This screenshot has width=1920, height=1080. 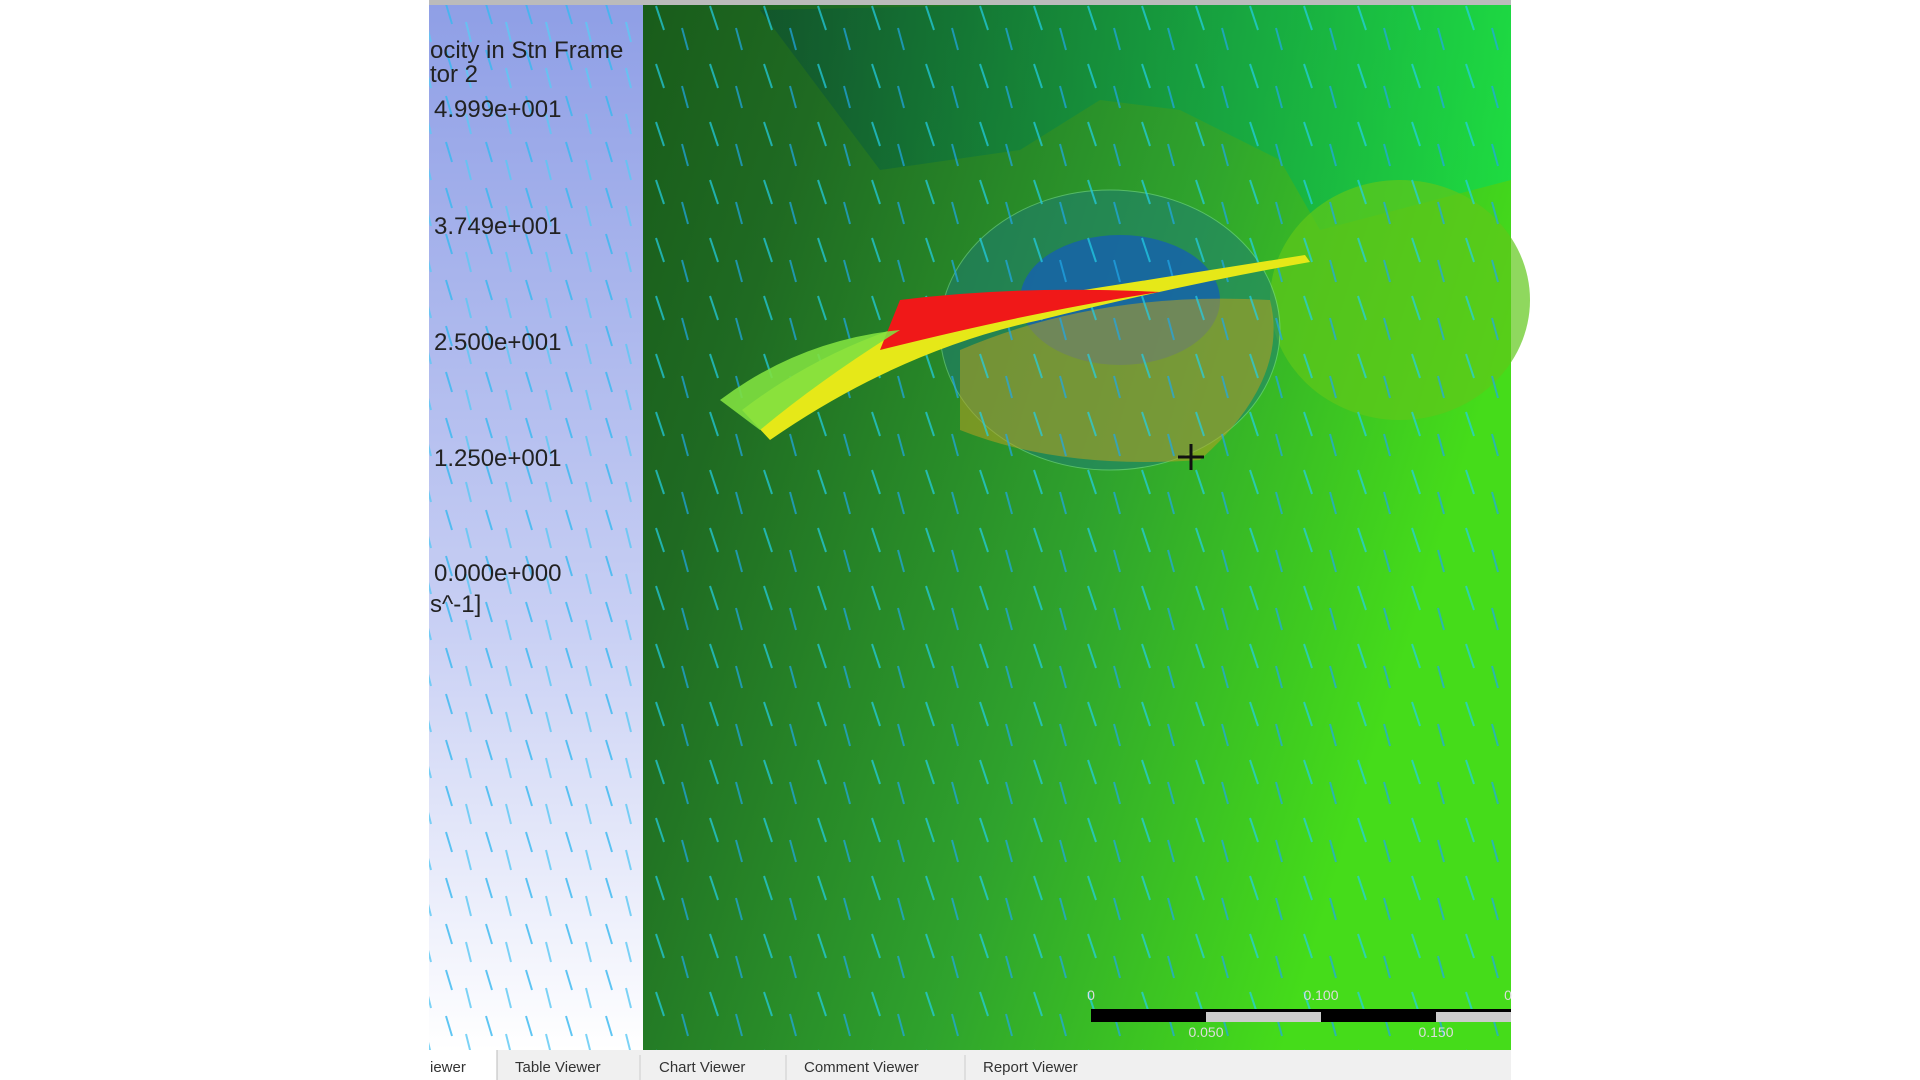 I want to click on tab: Table Viewer, so click(x=558, y=1067).